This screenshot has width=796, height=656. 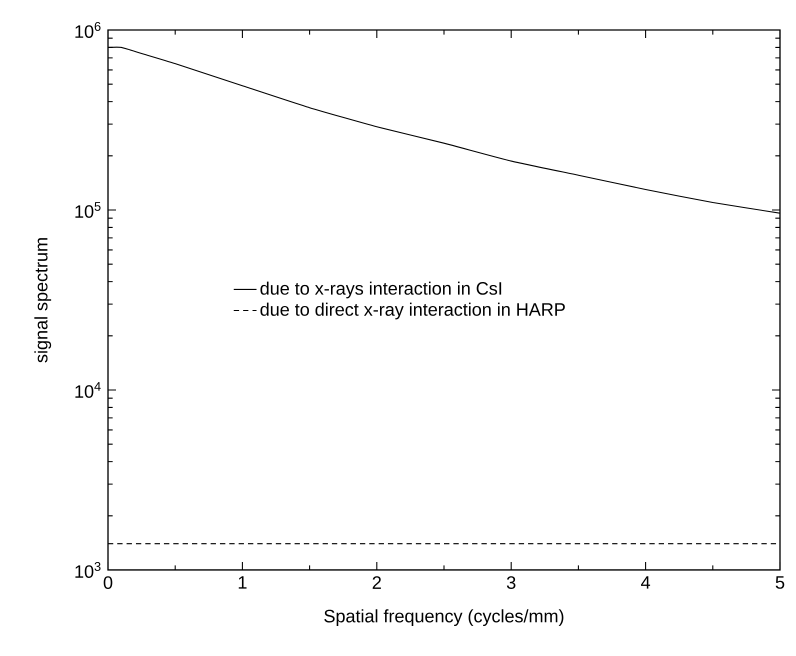 What do you see at coordinates (43, 300) in the screenshot?
I see `y-axis-title: signal spectrum` at bounding box center [43, 300].